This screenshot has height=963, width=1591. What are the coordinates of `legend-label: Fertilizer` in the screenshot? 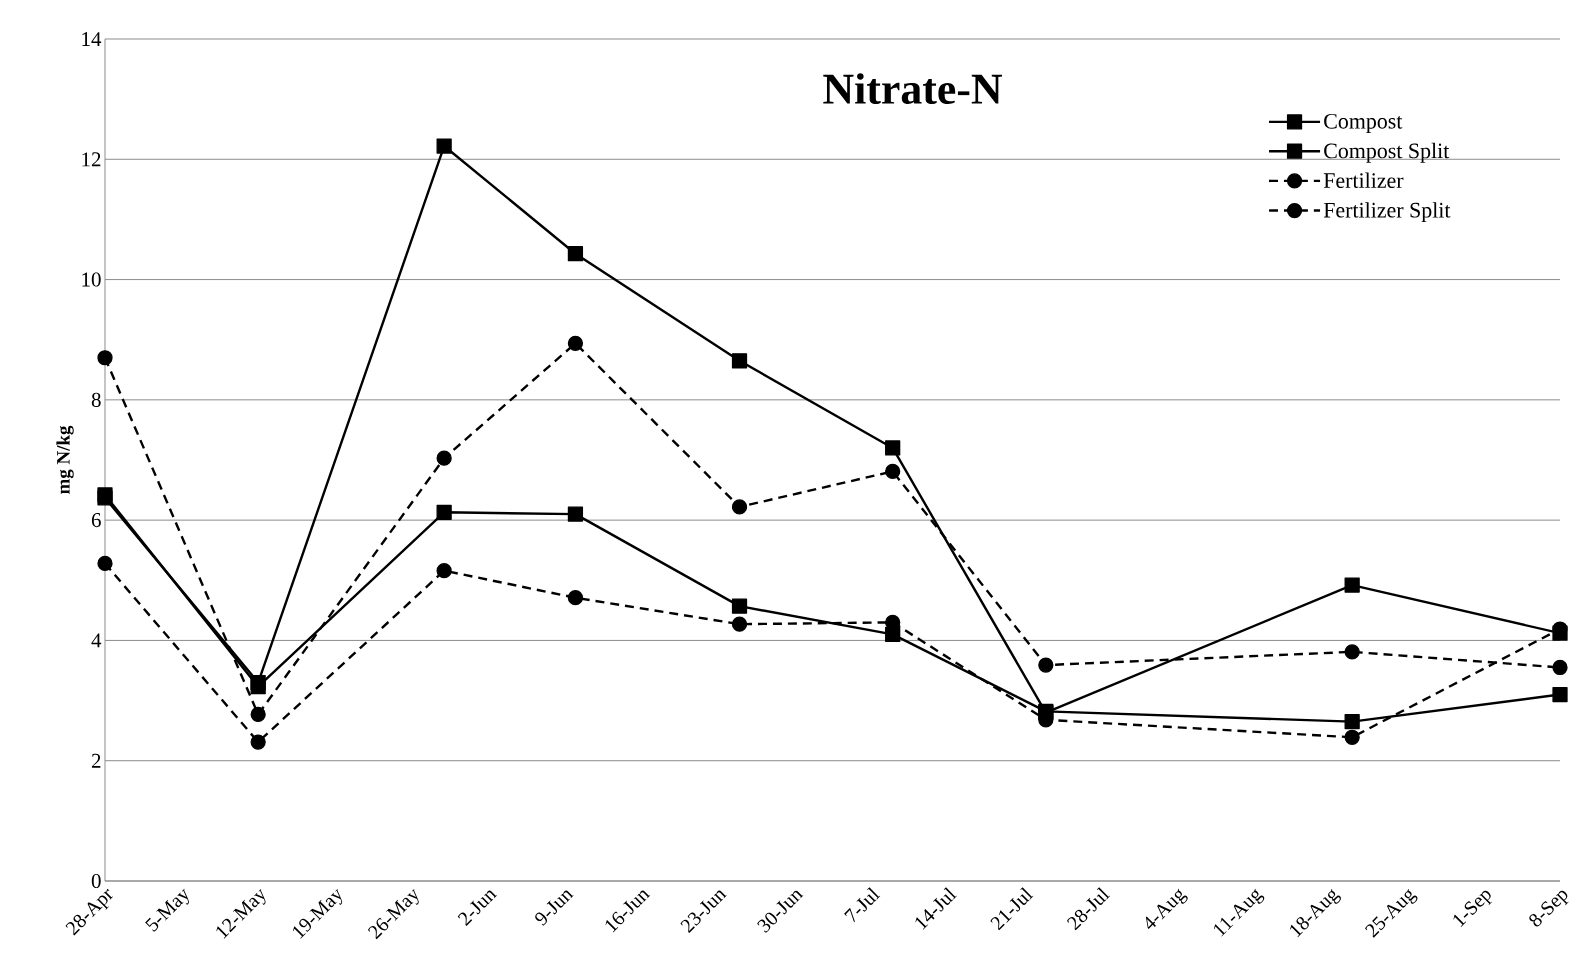 It's located at (1363, 180).